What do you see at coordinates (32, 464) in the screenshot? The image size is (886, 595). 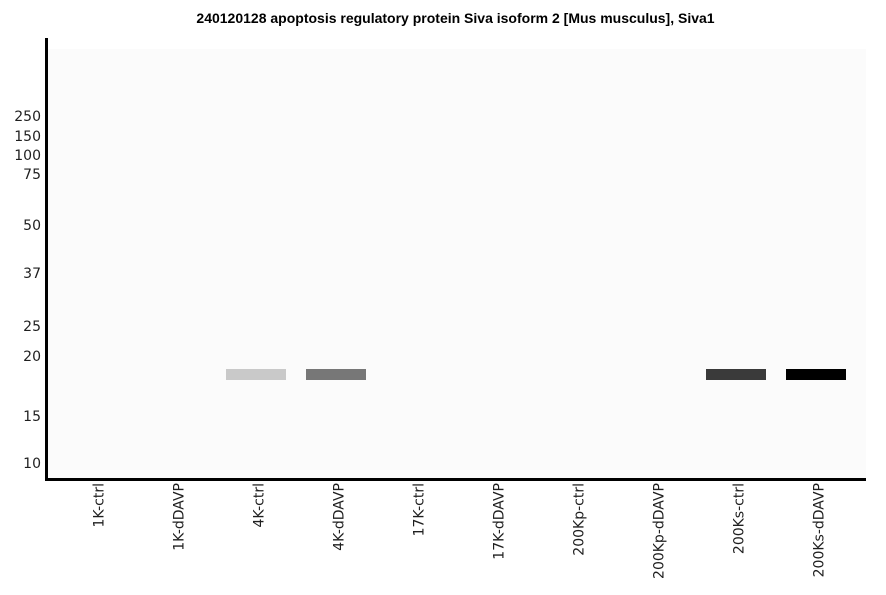 I see `y-tick-label: 10` at bounding box center [32, 464].